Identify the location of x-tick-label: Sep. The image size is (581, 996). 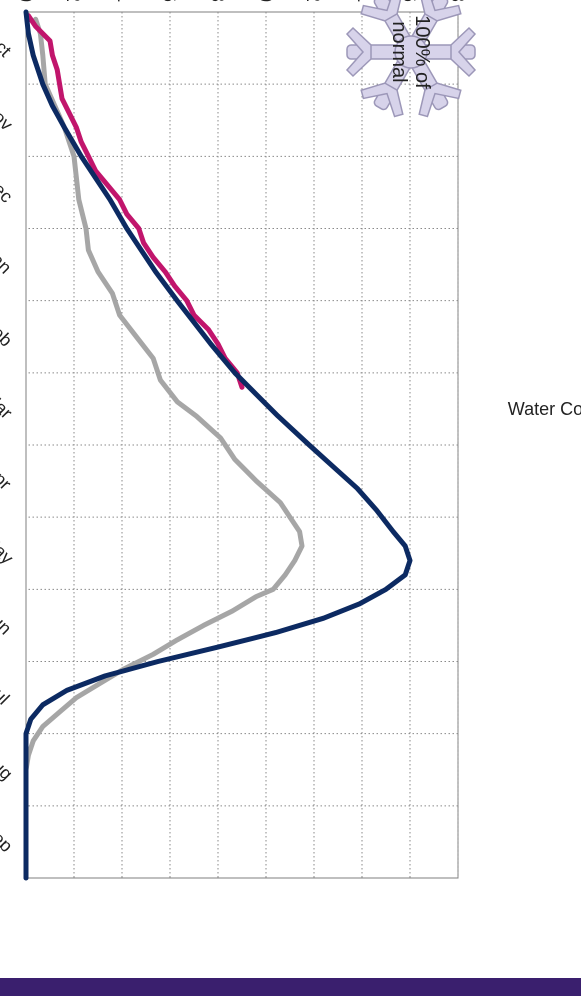
(8, 837).